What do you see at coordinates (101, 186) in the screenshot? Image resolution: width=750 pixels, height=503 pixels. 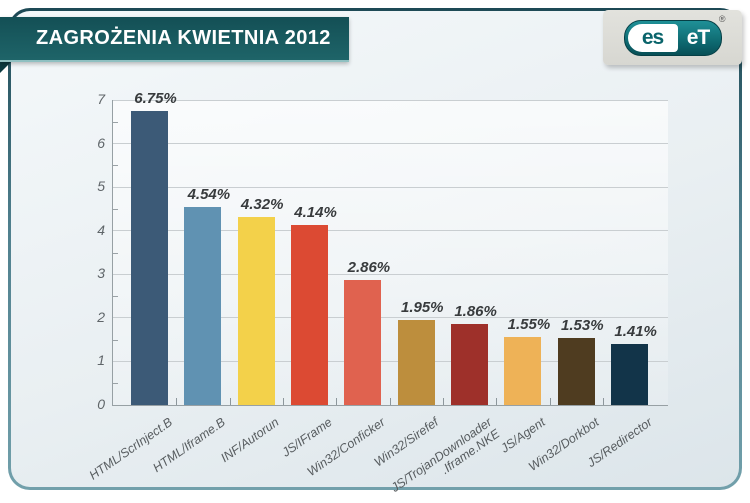 I see `y-axis-tick-label: 5` at bounding box center [101, 186].